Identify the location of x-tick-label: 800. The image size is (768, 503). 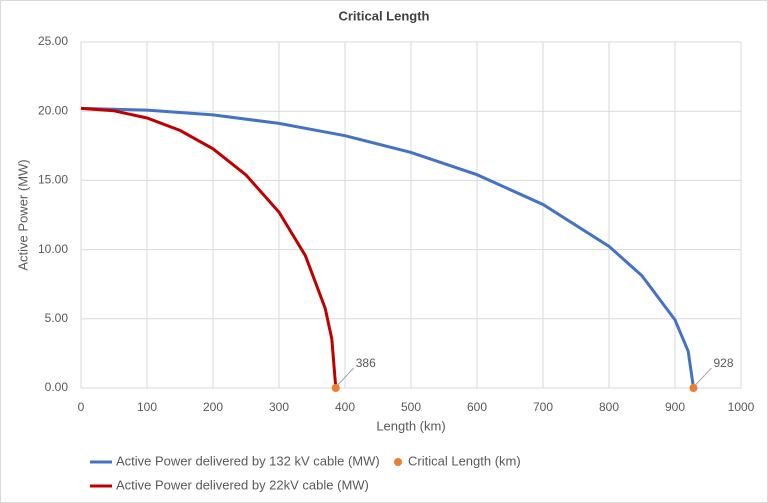
(609, 407).